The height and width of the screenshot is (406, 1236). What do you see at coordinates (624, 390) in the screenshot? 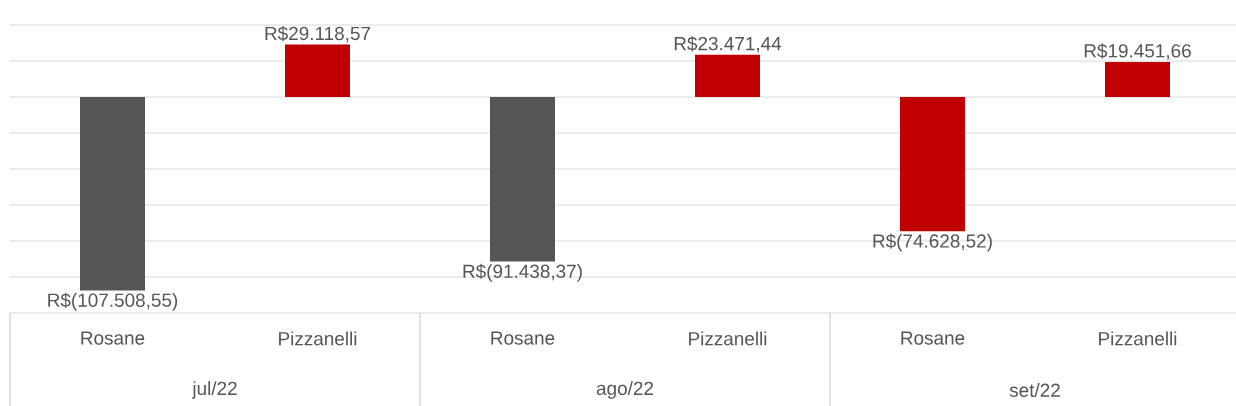
I see `text: ago/22` at bounding box center [624, 390].